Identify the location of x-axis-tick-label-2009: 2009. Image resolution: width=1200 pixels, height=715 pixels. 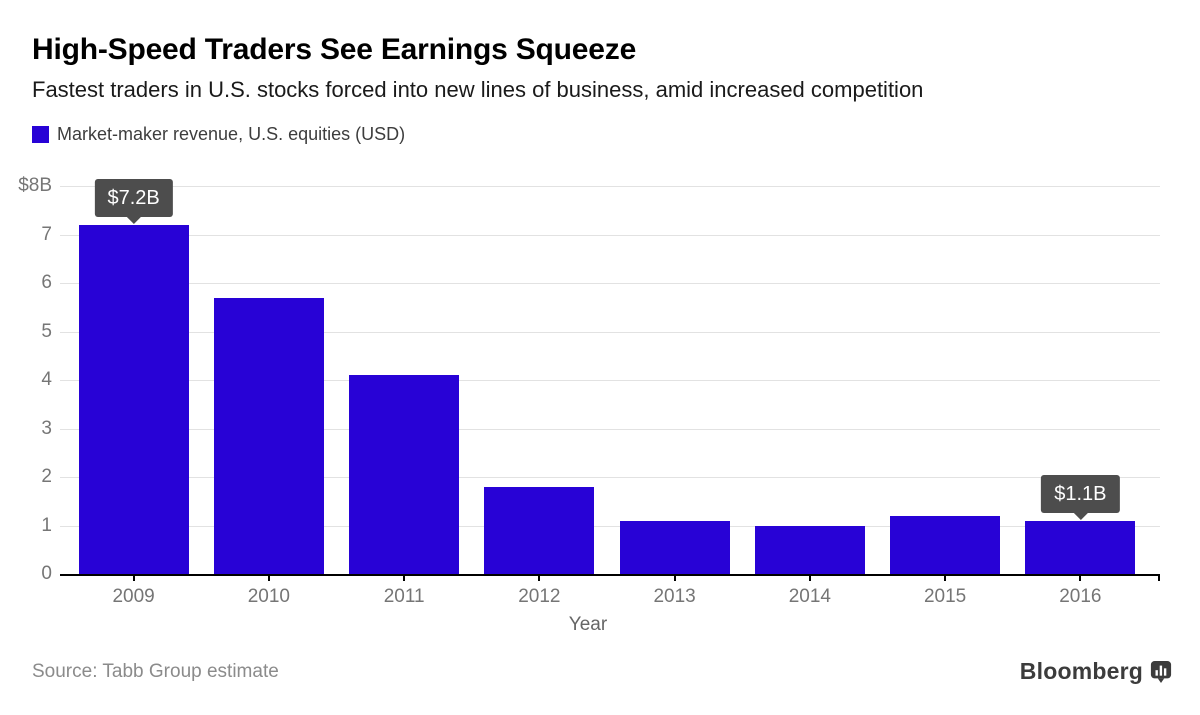
(133, 596).